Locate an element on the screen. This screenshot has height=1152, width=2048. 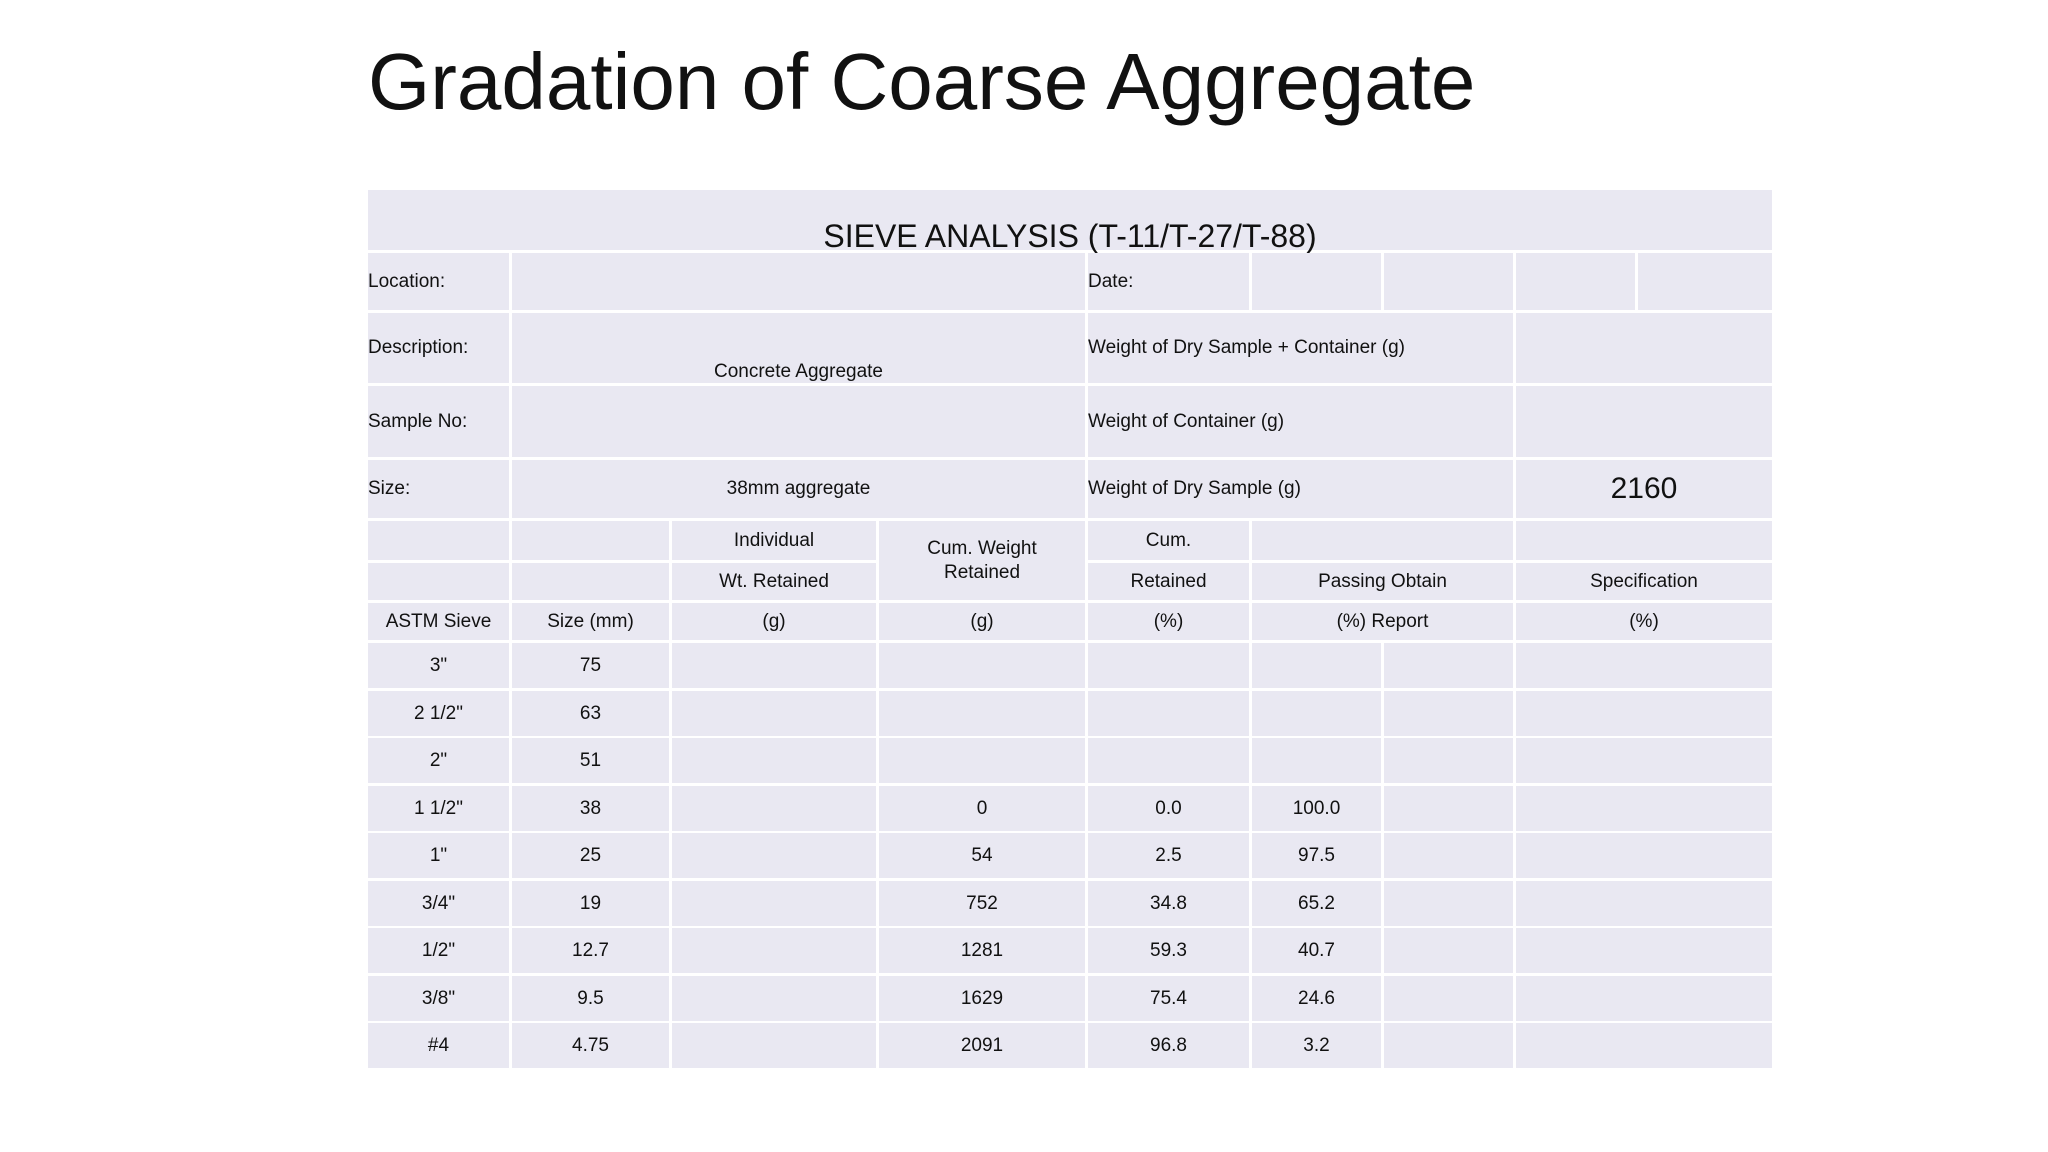
row-size-mm-text: 9.5 is located at coordinates (590, 998).